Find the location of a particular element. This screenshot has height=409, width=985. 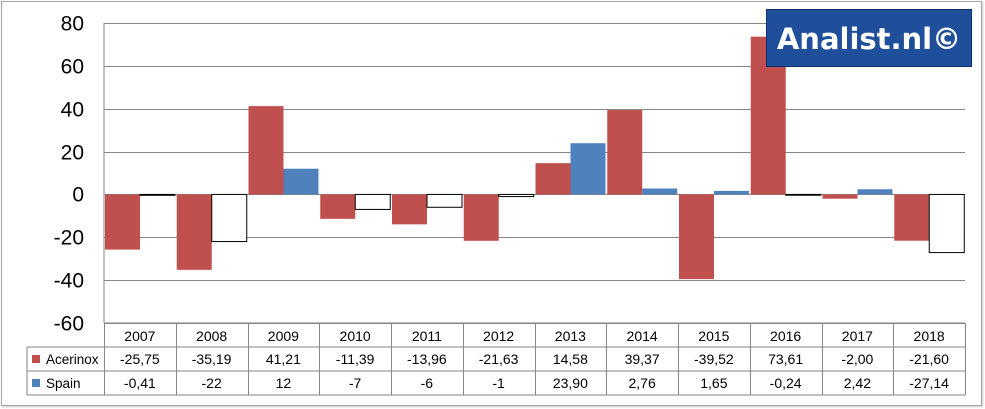

bar-acerinox-2010 is located at coordinates (338, 206).